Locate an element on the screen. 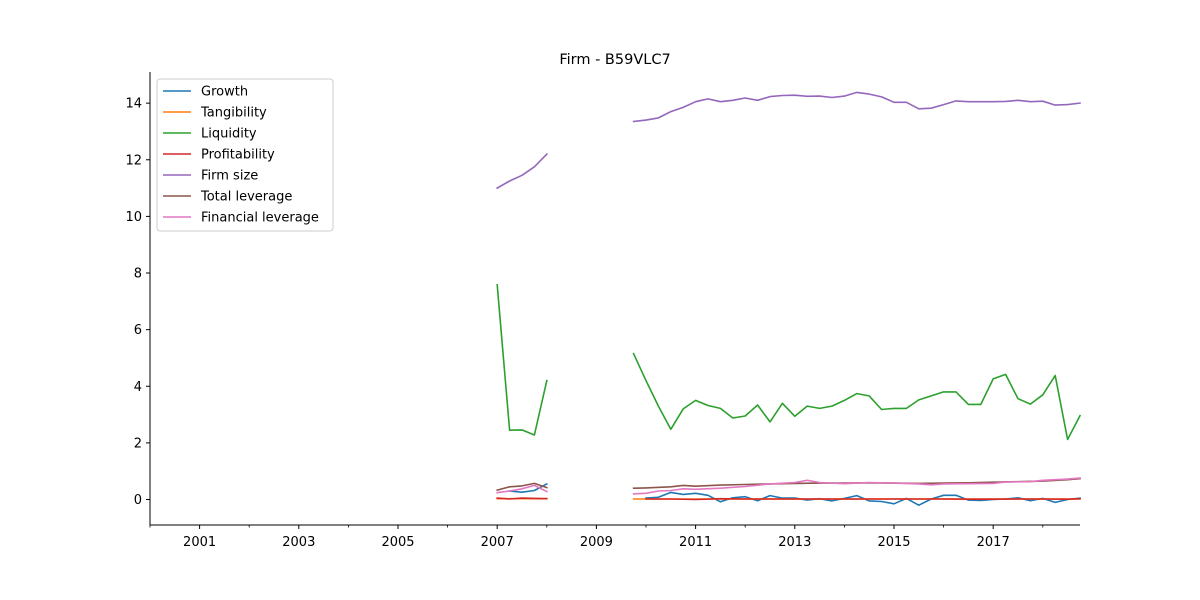 Image resolution: width=1200 pixels, height=600 pixels. y-tick-label: 8 is located at coordinates (138, 274).